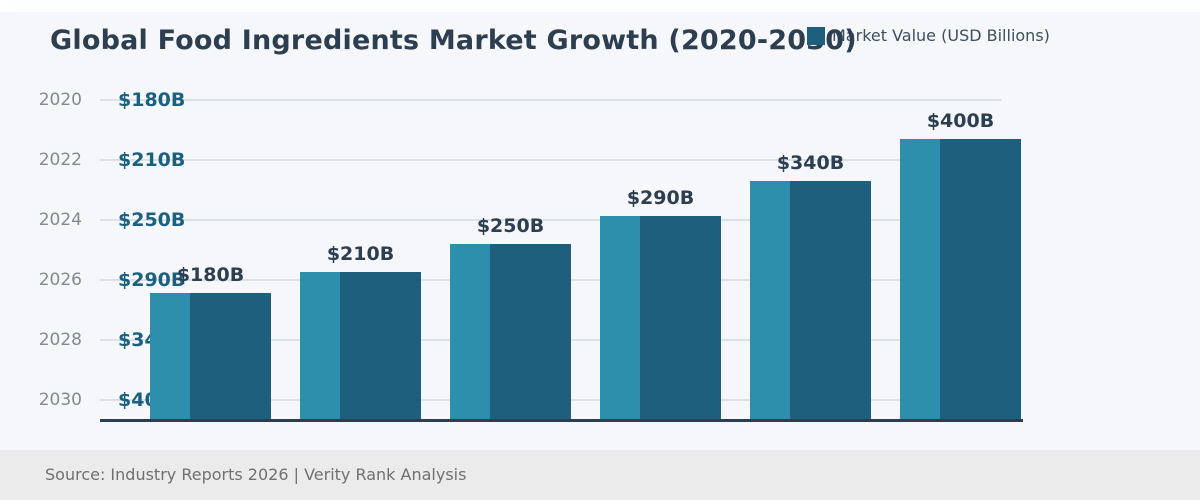  Describe the element at coordinates (60, 280) in the screenshot. I see `y-axis-year-label: 2026` at that location.